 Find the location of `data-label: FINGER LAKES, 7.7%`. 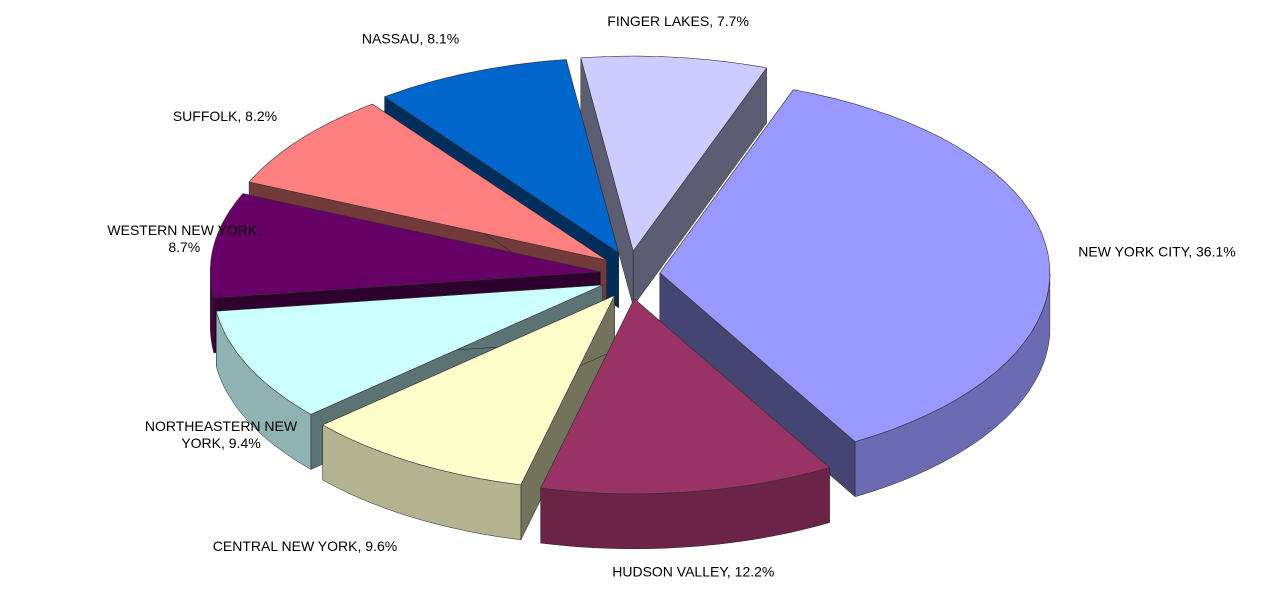

data-label: FINGER LAKES, 7.7% is located at coordinates (678, 21).